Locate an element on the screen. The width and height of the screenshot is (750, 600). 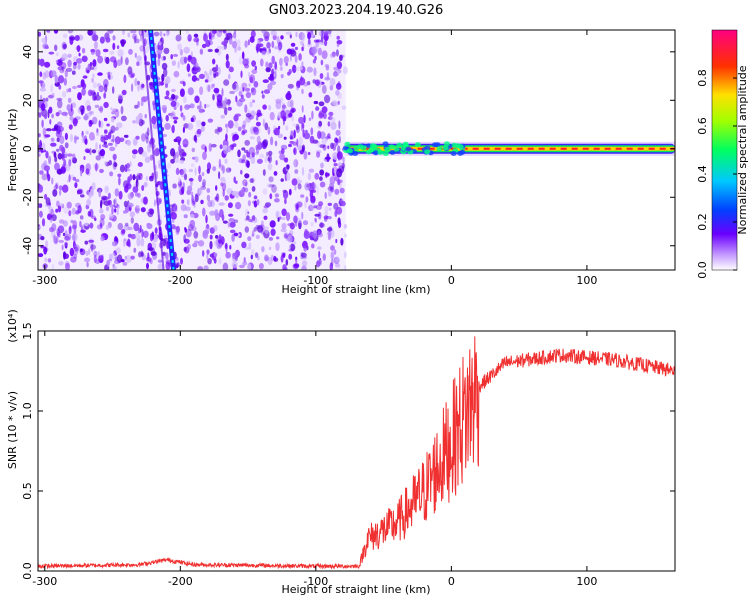
snr-multiplier: (x10⁴) is located at coordinates (12, 326).